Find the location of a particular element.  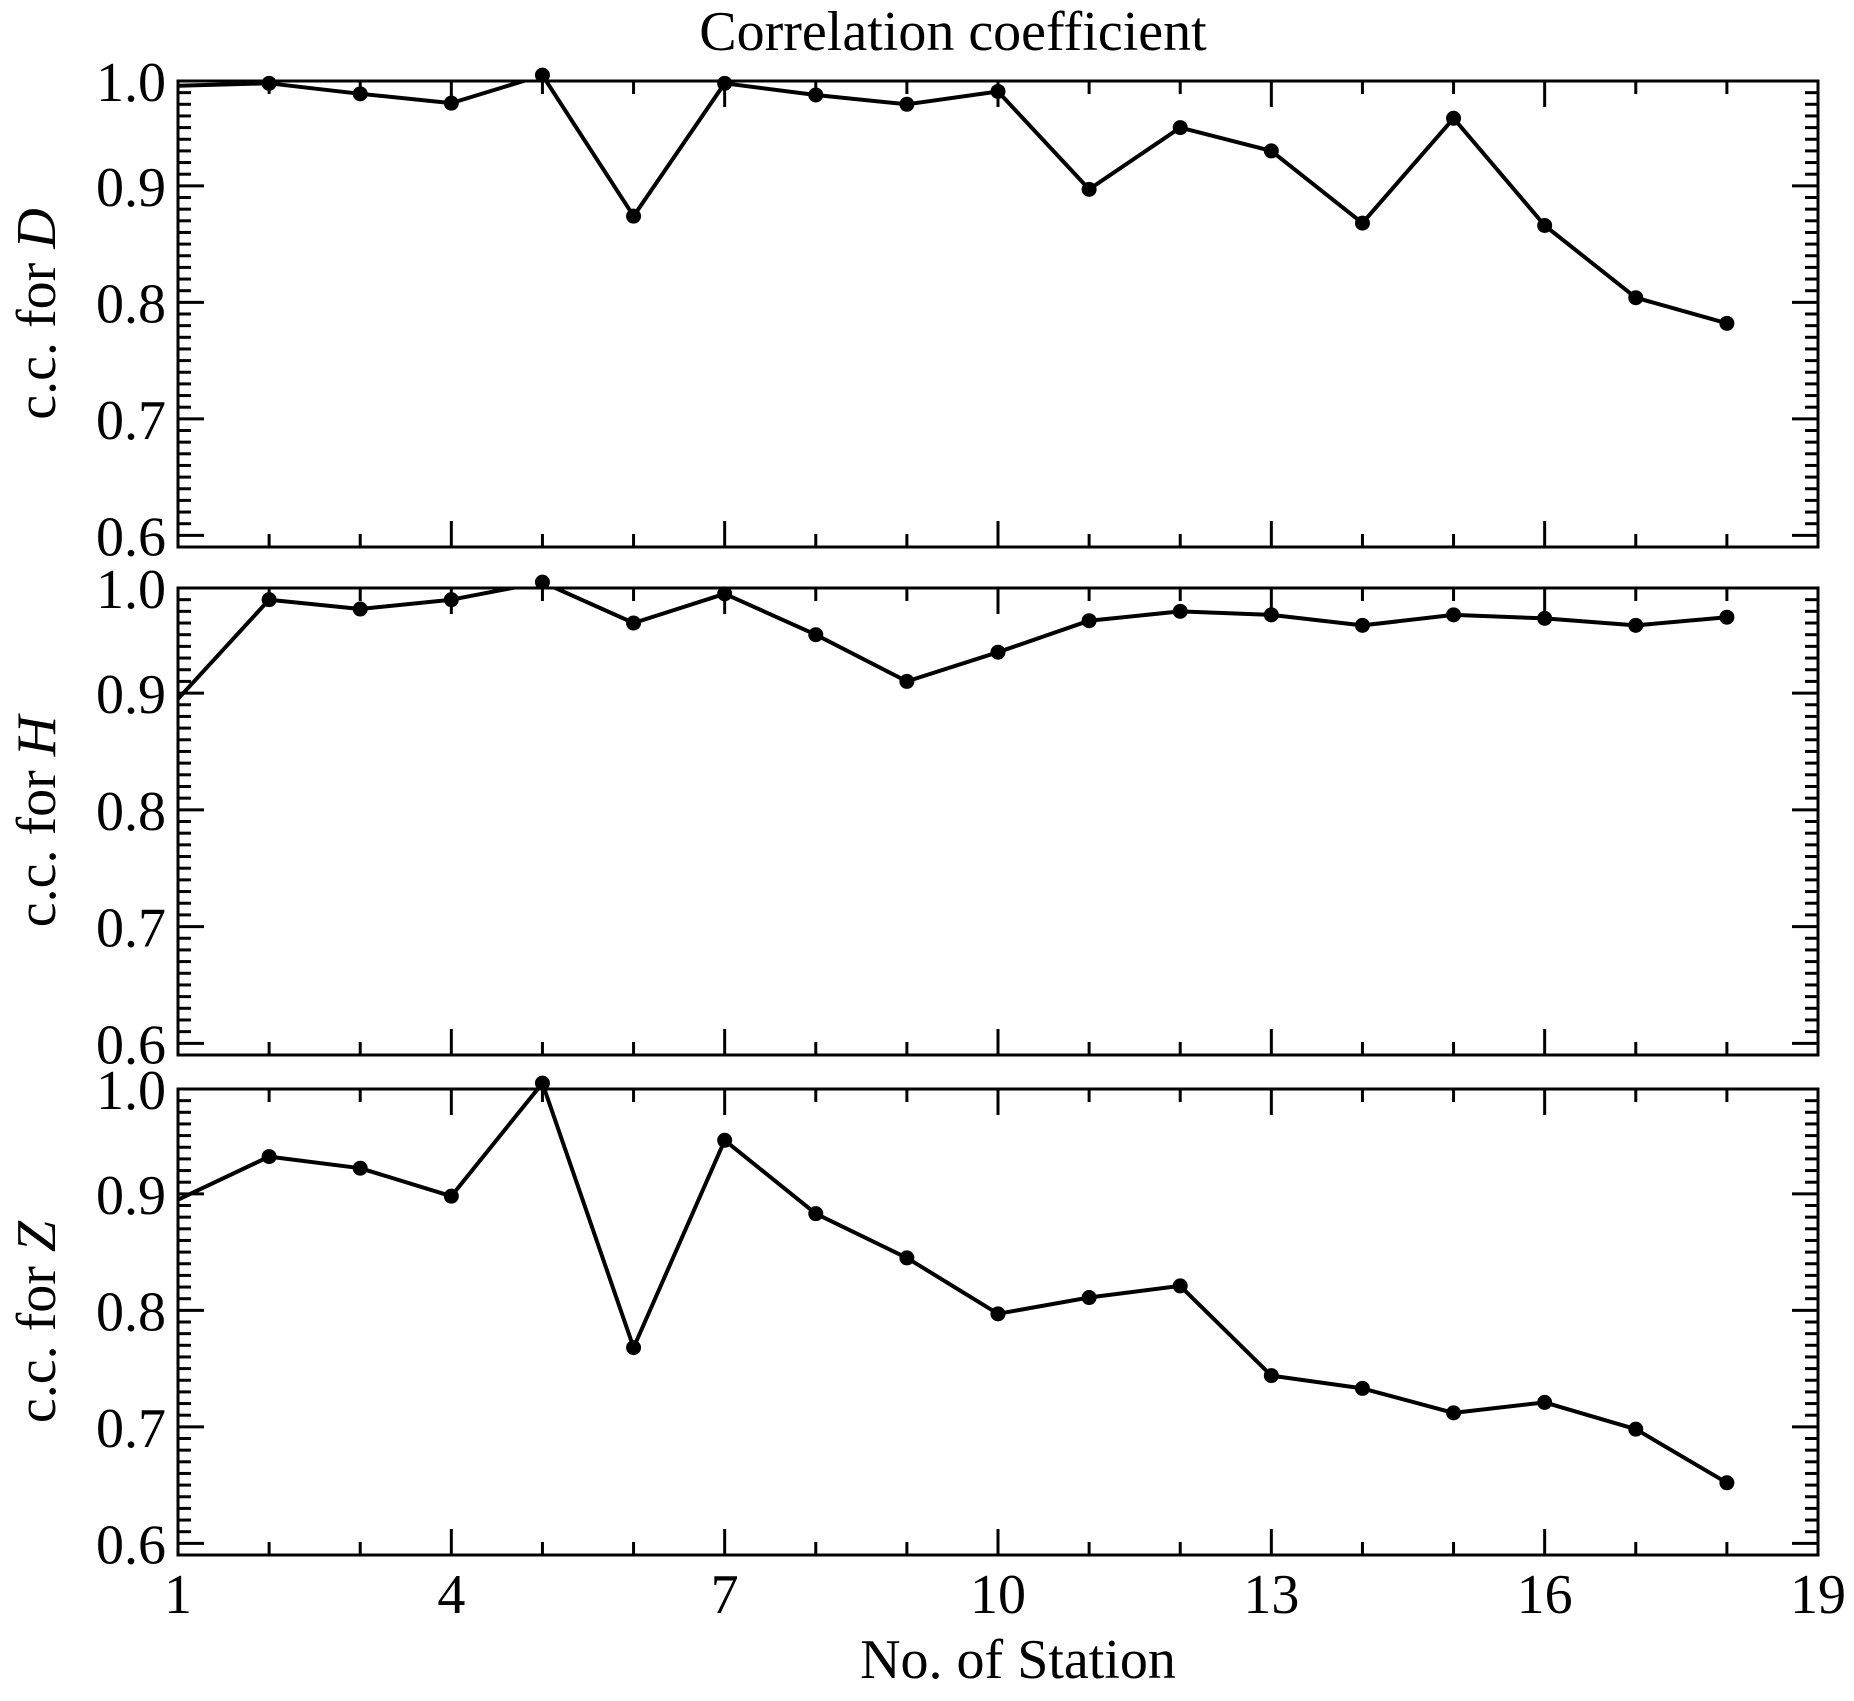

y-axis-label: c.c. for Z is located at coordinates (37, 1321).